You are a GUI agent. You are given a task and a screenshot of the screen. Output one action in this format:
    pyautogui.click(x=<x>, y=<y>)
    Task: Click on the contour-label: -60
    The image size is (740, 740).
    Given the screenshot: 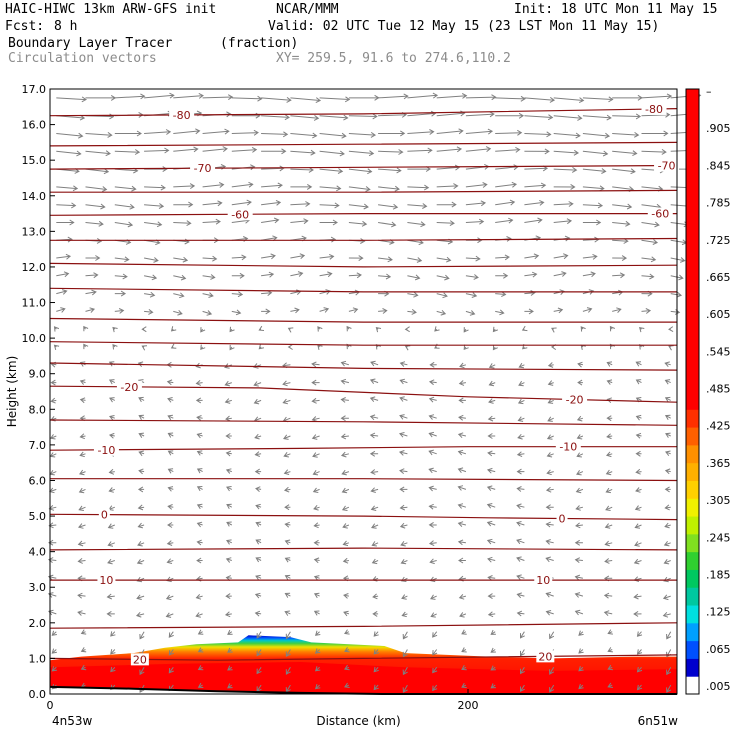 What is the action you would take?
    pyautogui.click(x=660, y=214)
    